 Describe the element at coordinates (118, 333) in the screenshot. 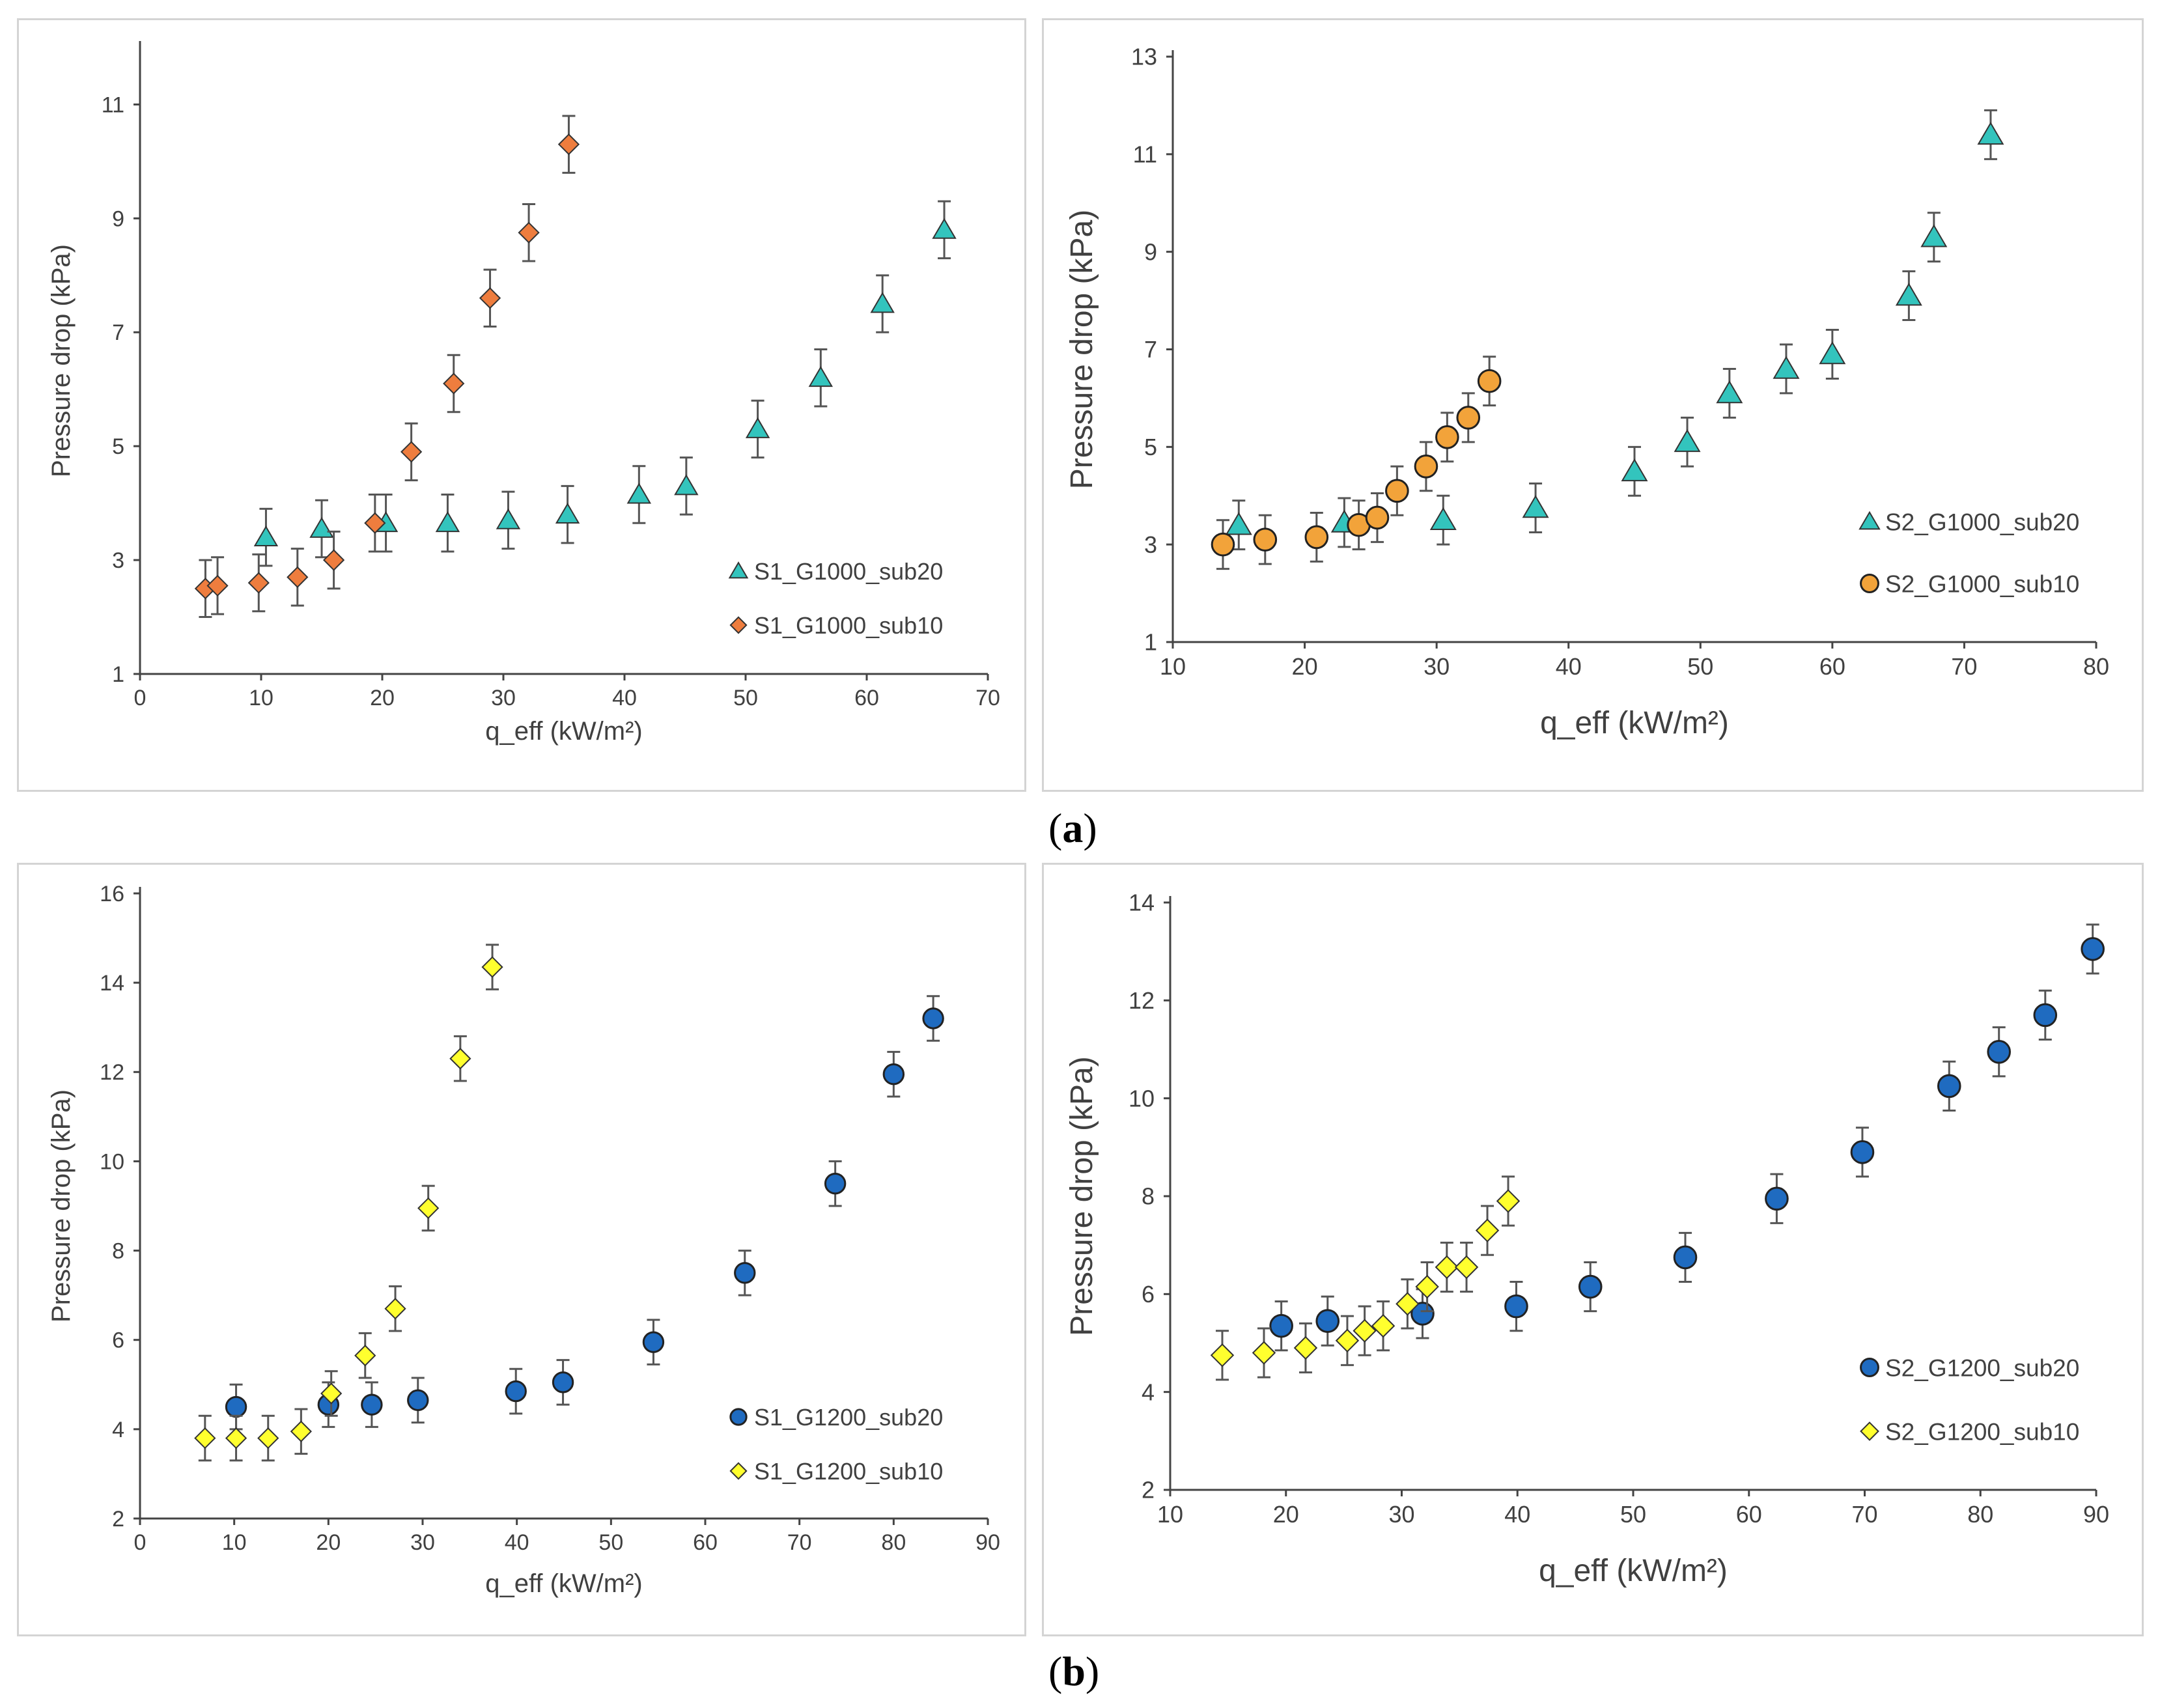

I see `y-tick-label: 7` at that location.